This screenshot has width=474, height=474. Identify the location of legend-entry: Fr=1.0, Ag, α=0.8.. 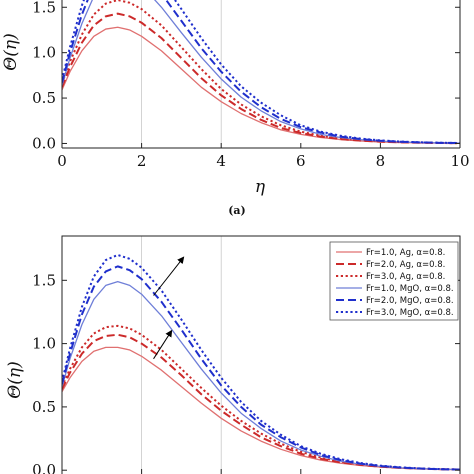
(405, 253).